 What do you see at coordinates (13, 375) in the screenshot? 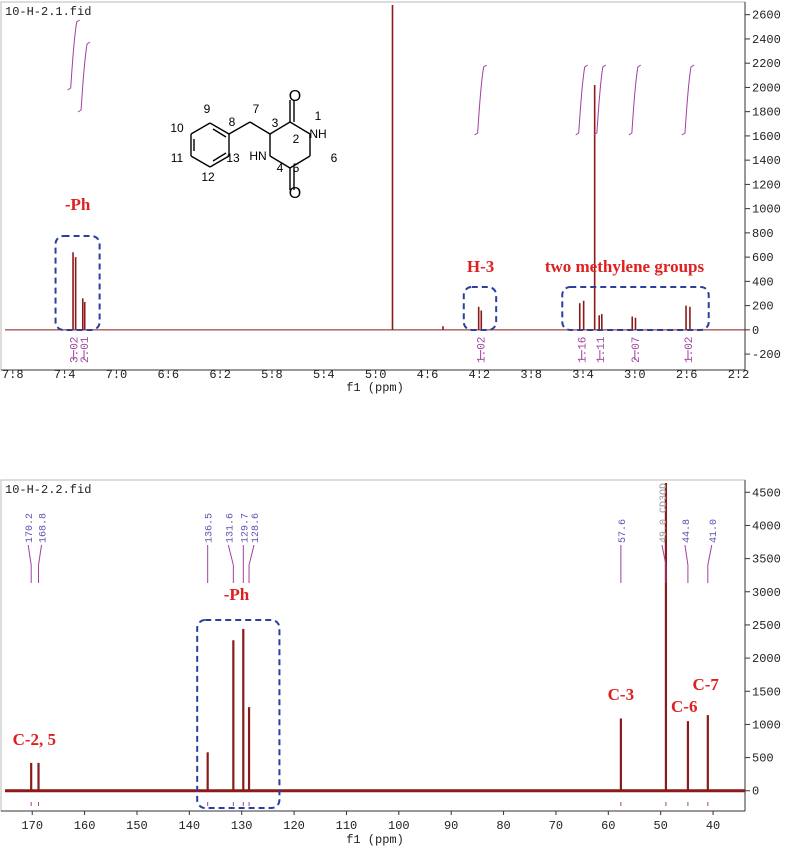
I see `x-tick-label: 7.8` at bounding box center [13, 375].